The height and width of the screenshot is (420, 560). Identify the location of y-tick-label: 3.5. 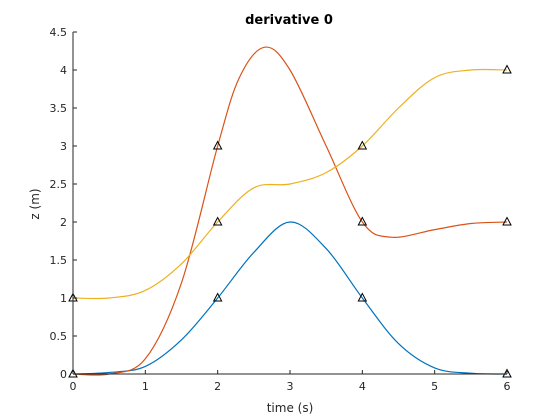
(59, 108).